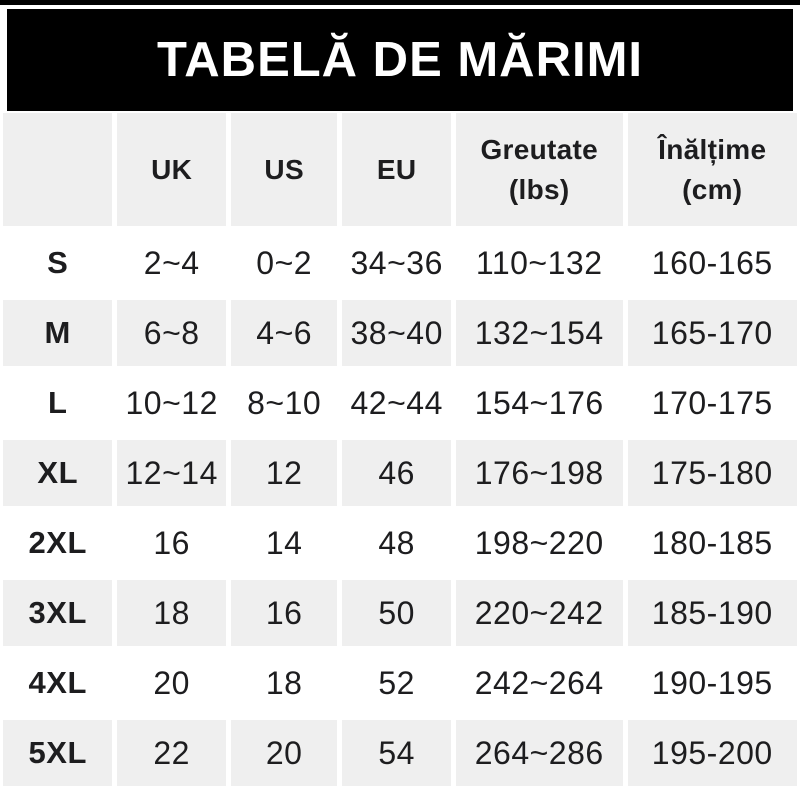 This screenshot has height=800, width=800. What do you see at coordinates (539, 169) in the screenshot?
I see `header-cell-weight: Greutate (lbs)` at bounding box center [539, 169].